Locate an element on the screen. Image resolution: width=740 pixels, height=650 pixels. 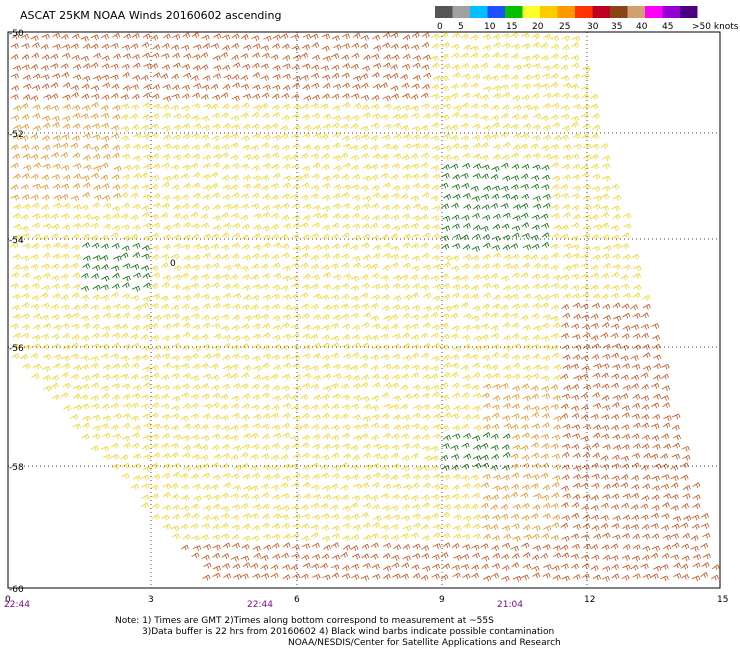
legend-label: 45 is located at coordinates (667, 27).